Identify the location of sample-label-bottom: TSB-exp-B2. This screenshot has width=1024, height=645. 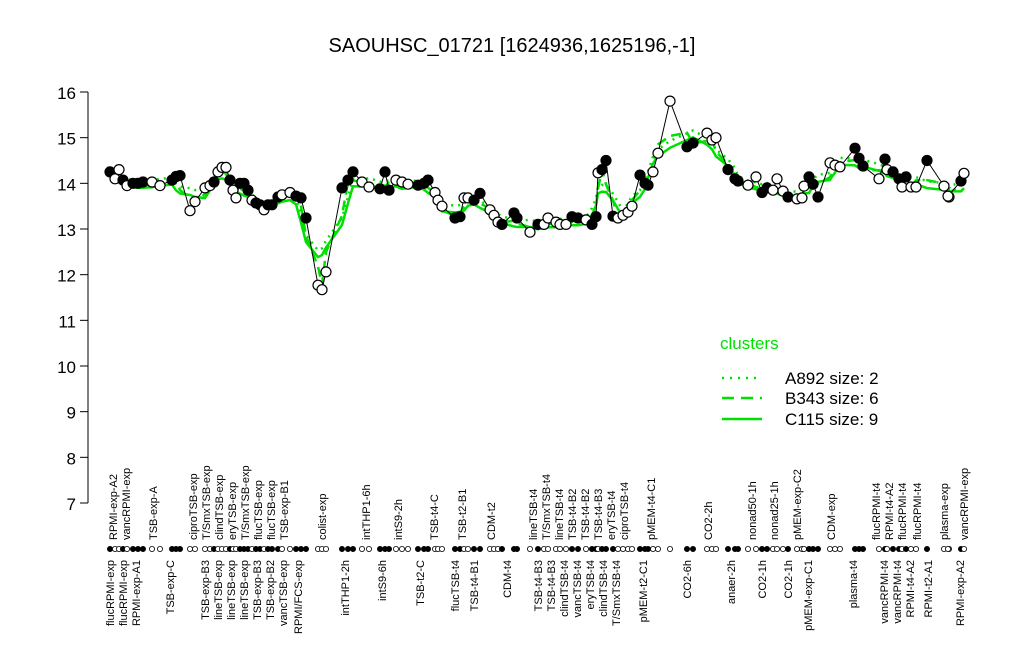
(271, 590).